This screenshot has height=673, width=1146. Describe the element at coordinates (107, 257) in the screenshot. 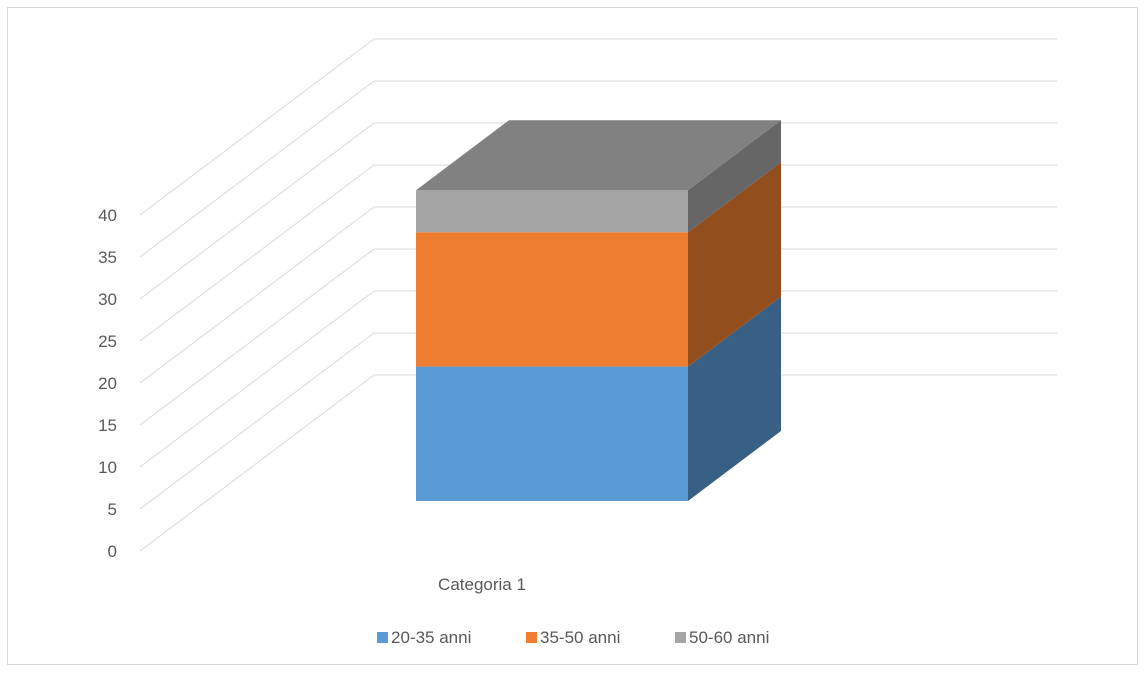

I see `y-tick-label: 35` at that location.